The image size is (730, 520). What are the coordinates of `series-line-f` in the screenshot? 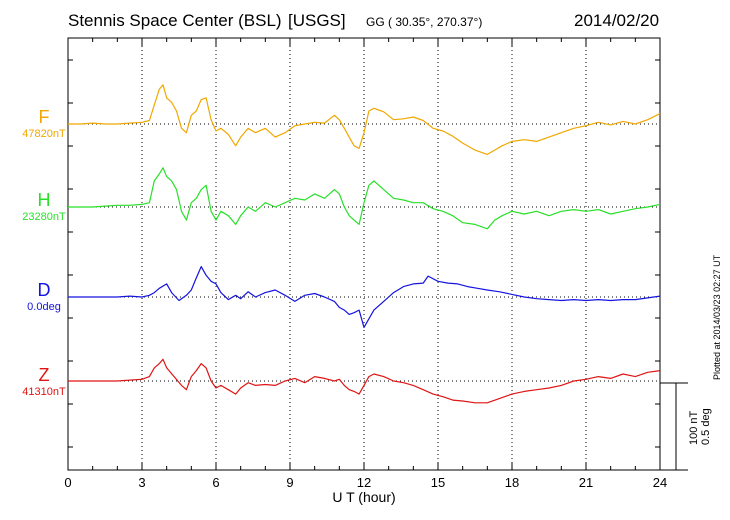 It's located at (364, 119).